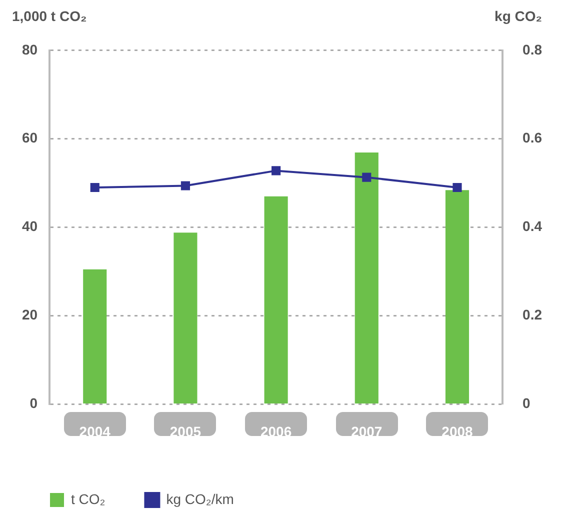 The width and height of the screenshot is (564, 517). What do you see at coordinates (532, 226) in the screenshot?
I see `y2-tick-label: 0.4` at bounding box center [532, 226].